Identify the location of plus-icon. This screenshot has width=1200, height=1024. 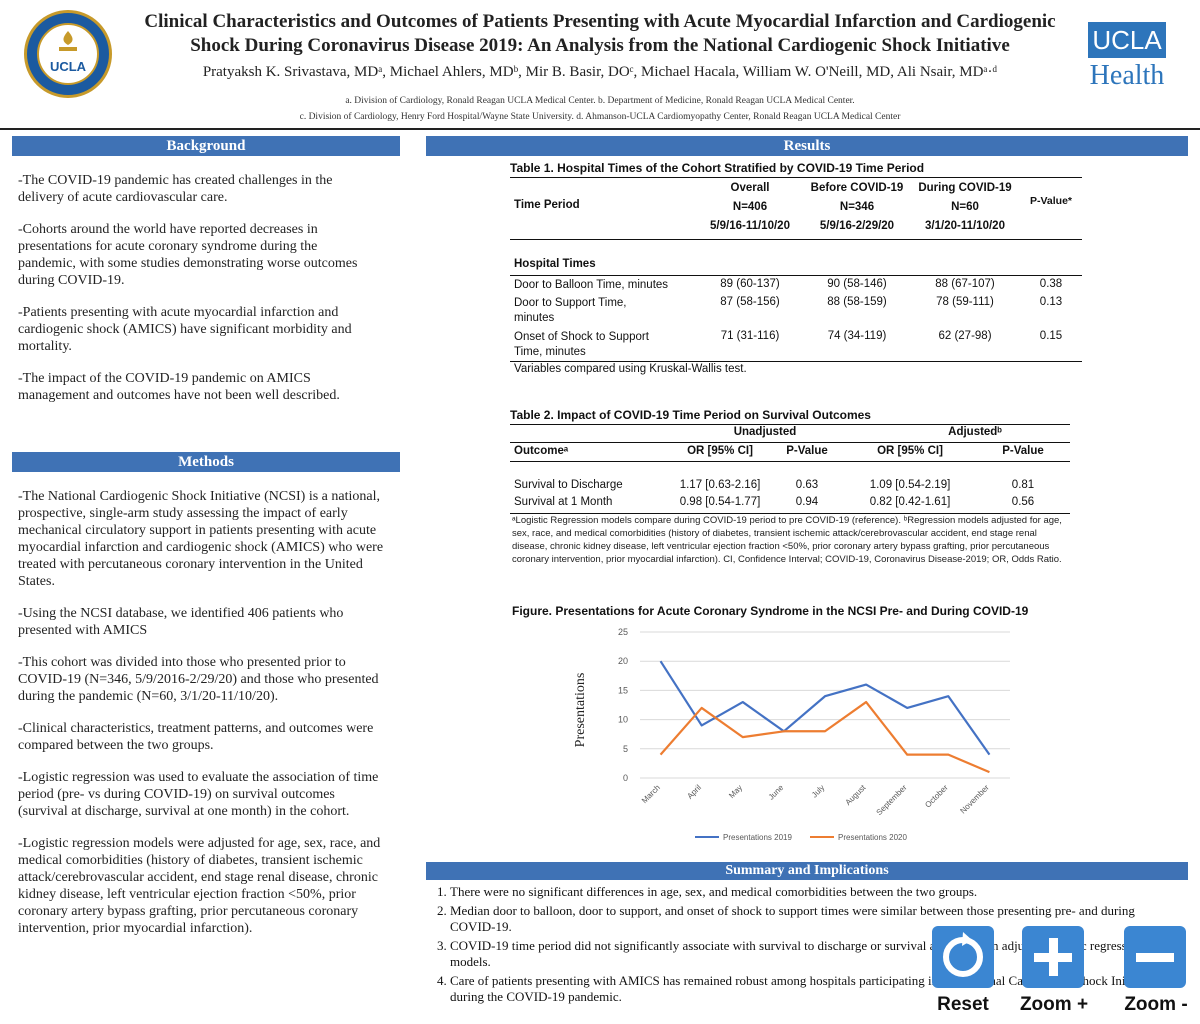
(1053, 957).